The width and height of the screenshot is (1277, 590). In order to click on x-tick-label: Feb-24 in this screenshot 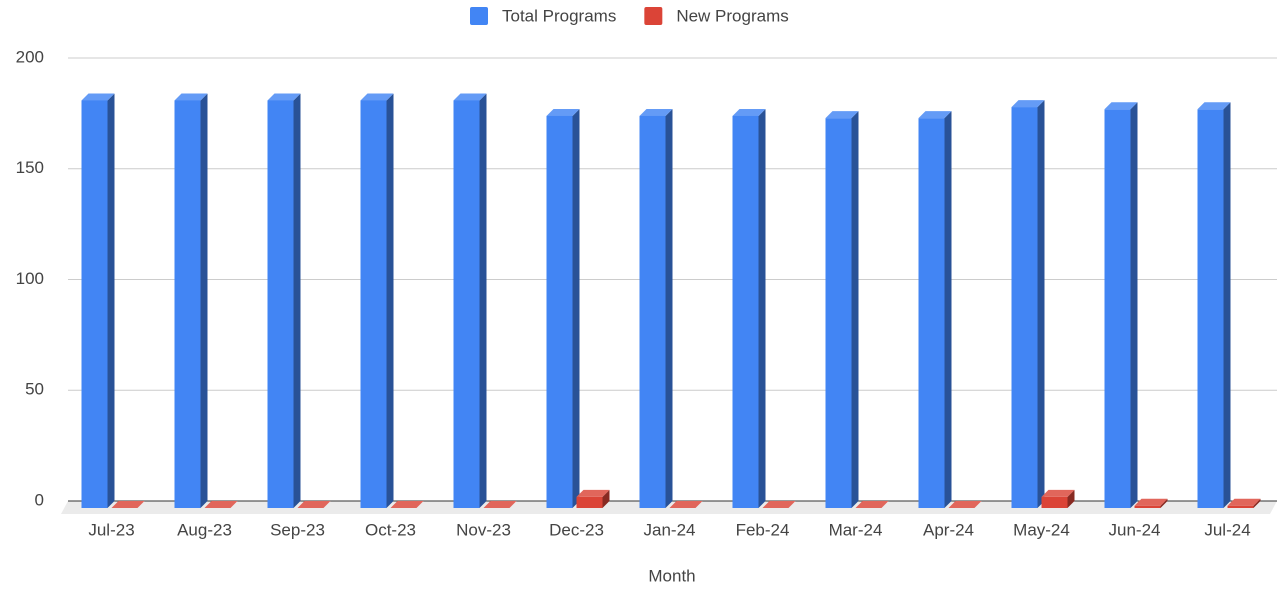, I will do `click(763, 529)`.